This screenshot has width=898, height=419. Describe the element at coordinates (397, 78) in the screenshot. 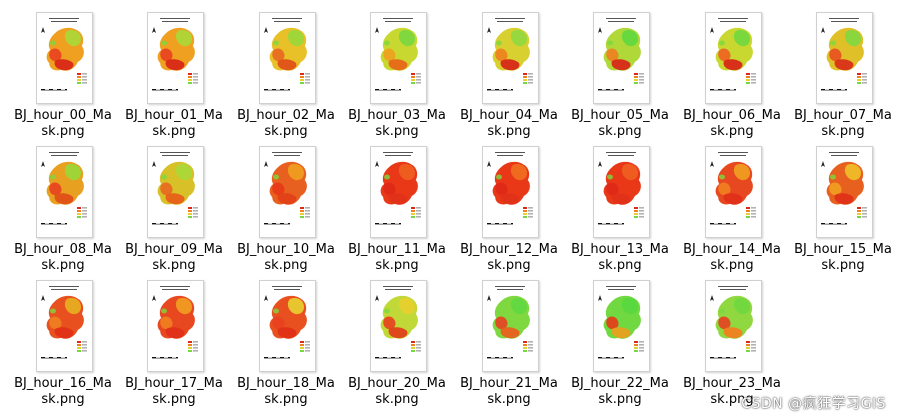

I see `file-item: BJ_hour_03_Ma sk.png` at that location.